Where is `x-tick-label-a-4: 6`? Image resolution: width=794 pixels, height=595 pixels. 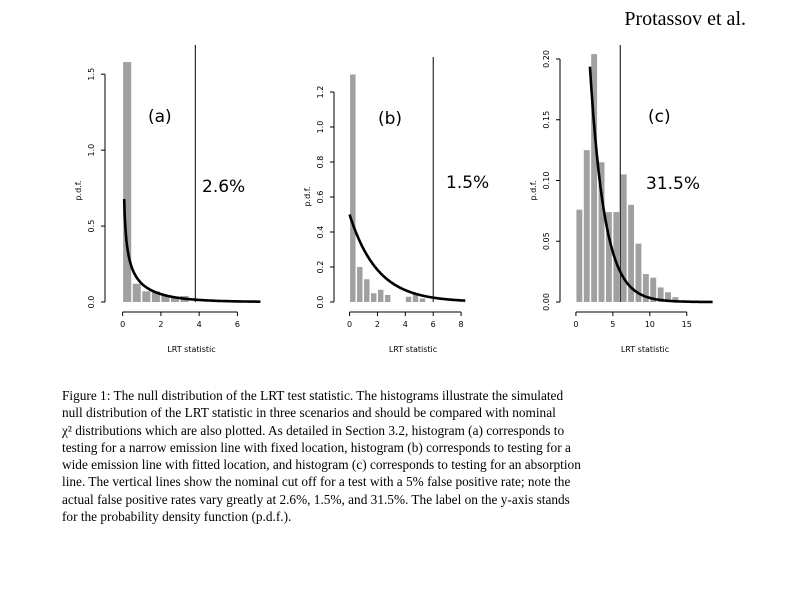
x-tick-label-a-4: 6 is located at coordinates (237, 324).